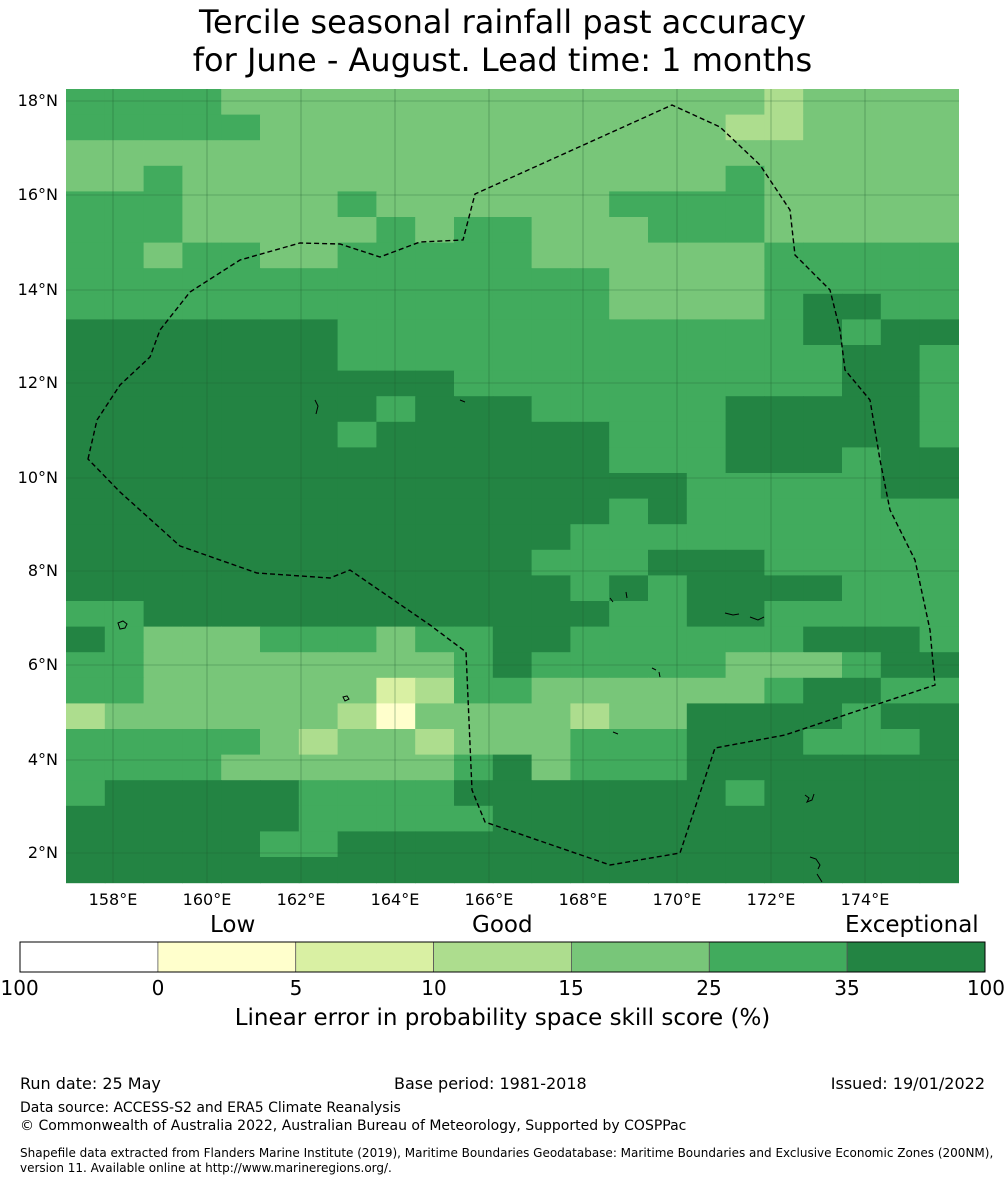 The image size is (1005, 1185). What do you see at coordinates (19, 988) in the screenshot?
I see `colorbar-tick: -100` at bounding box center [19, 988].